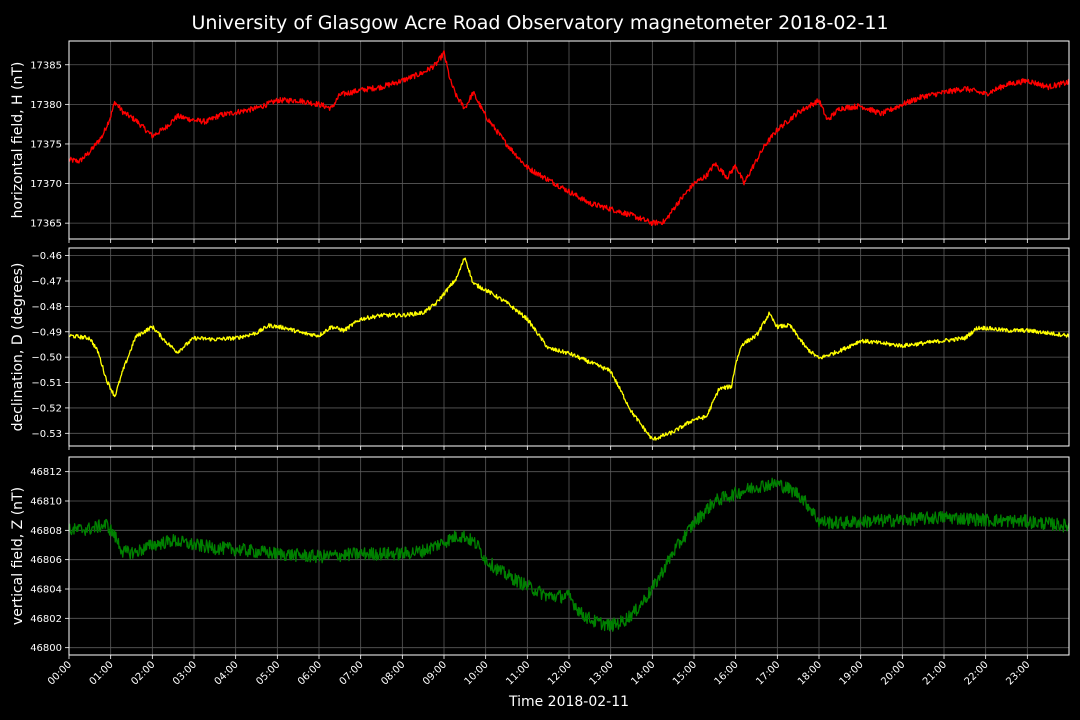  Describe the element at coordinates (46, 590) in the screenshot. I see `y-tick-label: 46804` at that location.